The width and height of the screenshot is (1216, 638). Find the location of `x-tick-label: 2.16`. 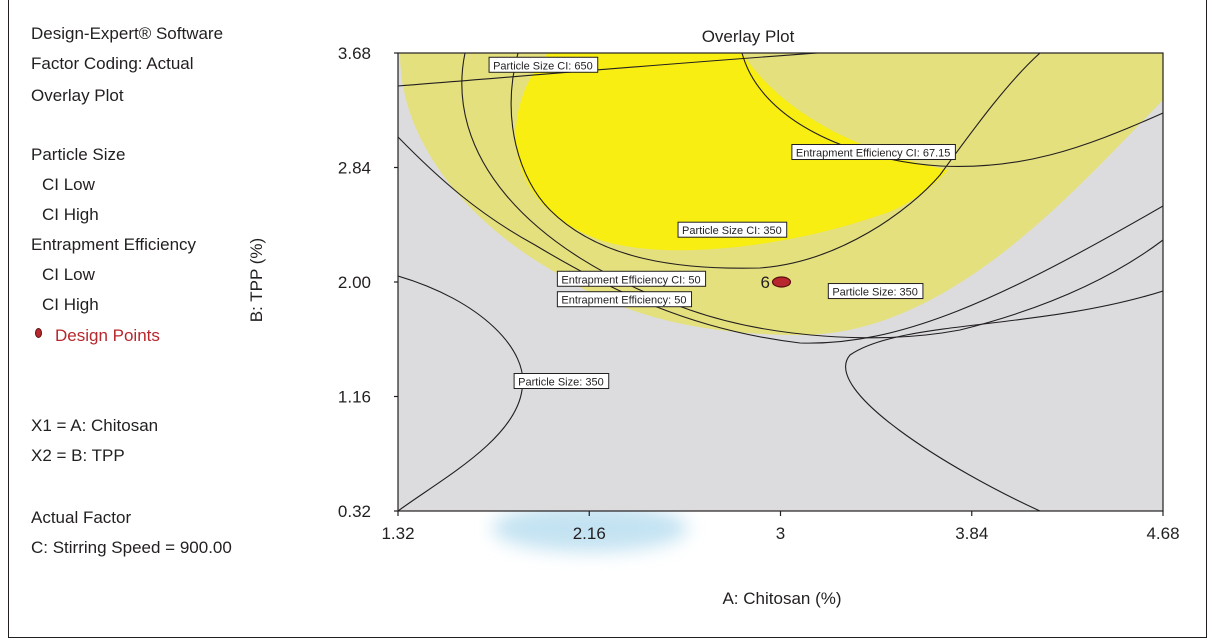

x-tick-label: 2.16 is located at coordinates (589, 533).